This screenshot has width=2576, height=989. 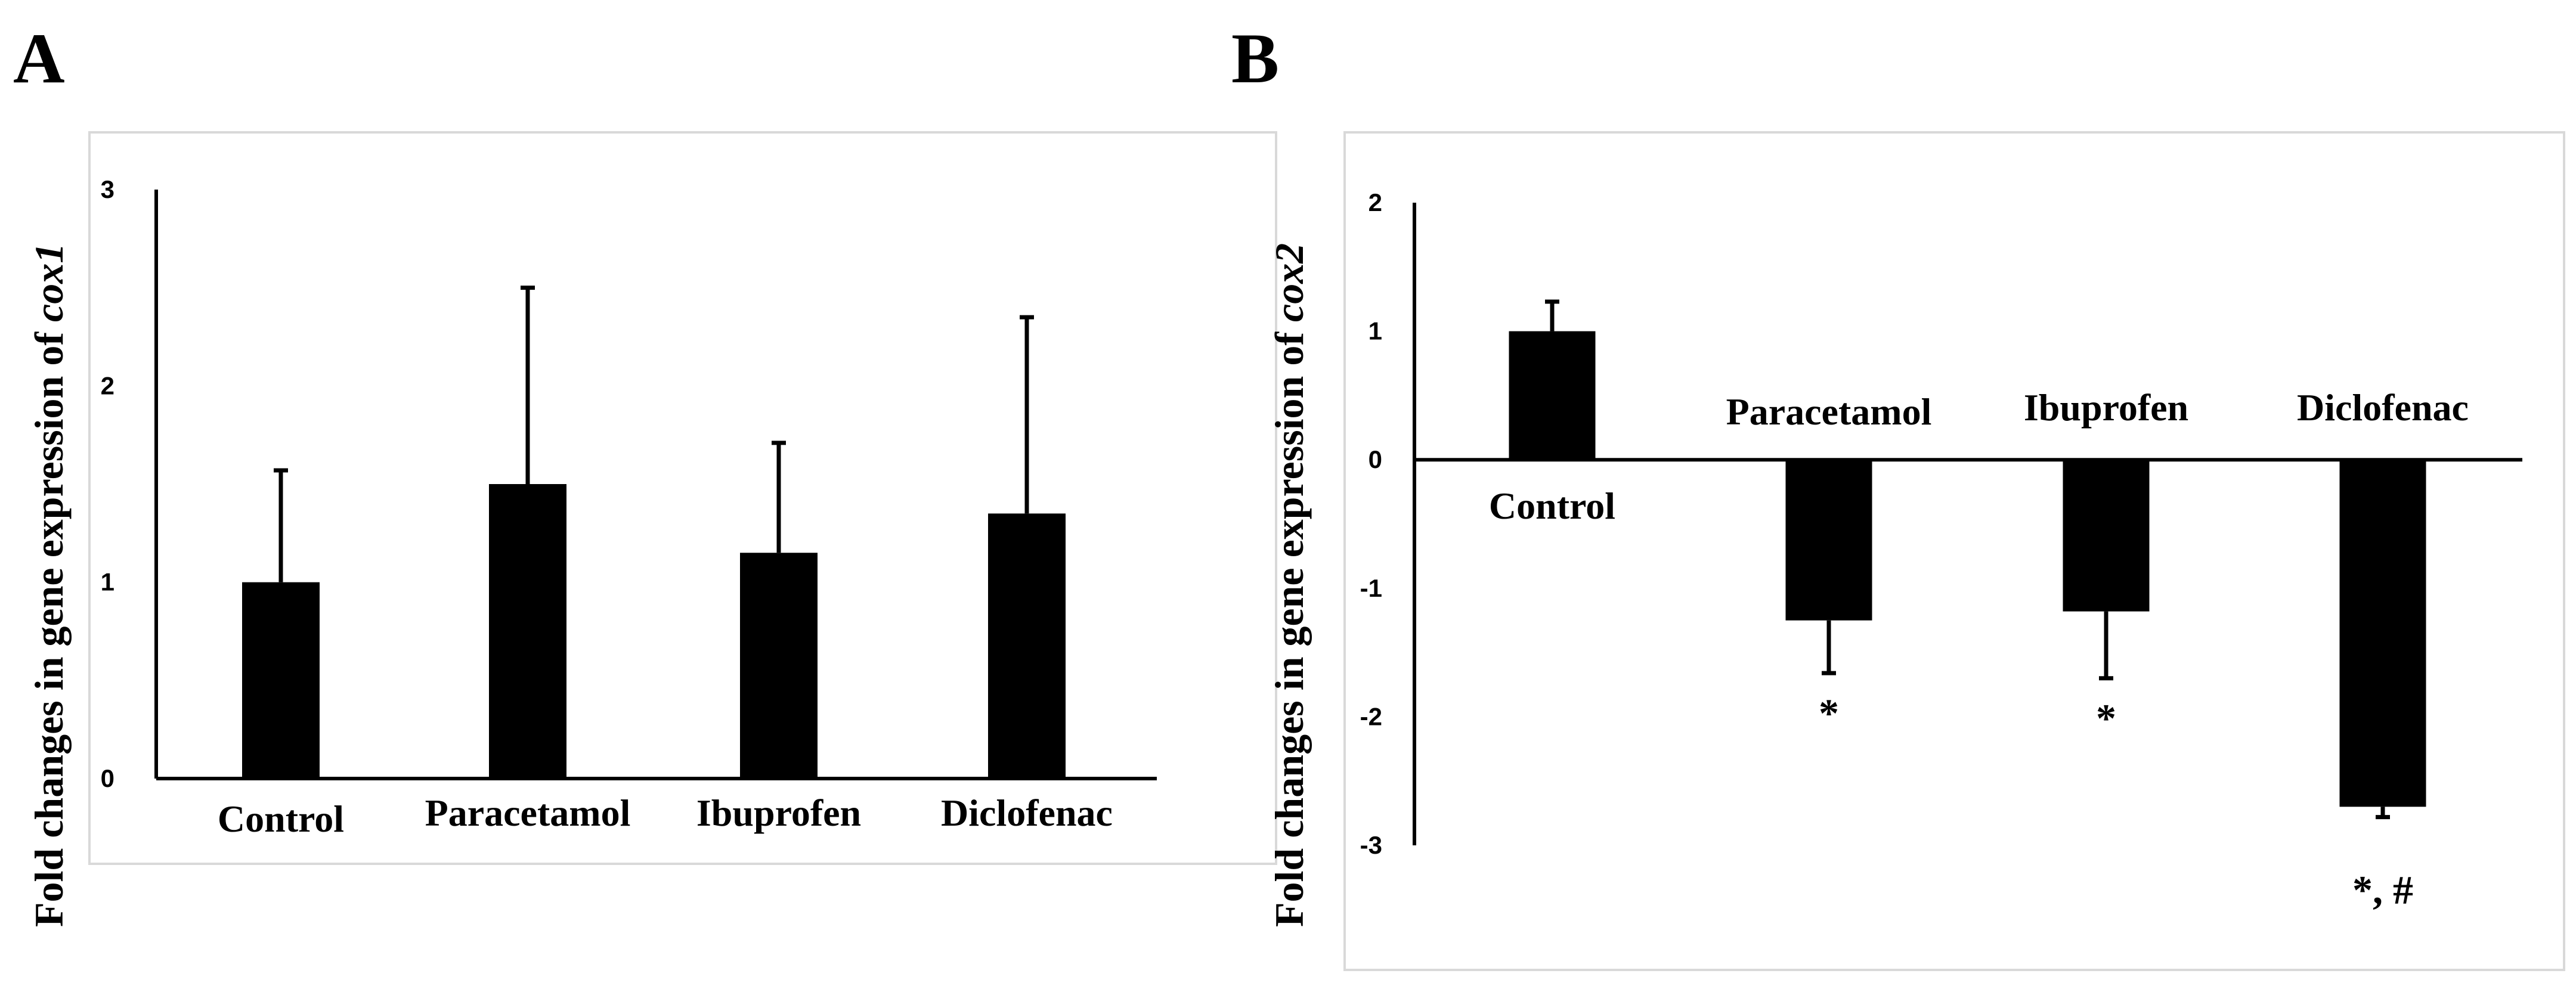 What do you see at coordinates (1371, 716) in the screenshot?
I see `y-tick-label: -2` at bounding box center [1371, 716].